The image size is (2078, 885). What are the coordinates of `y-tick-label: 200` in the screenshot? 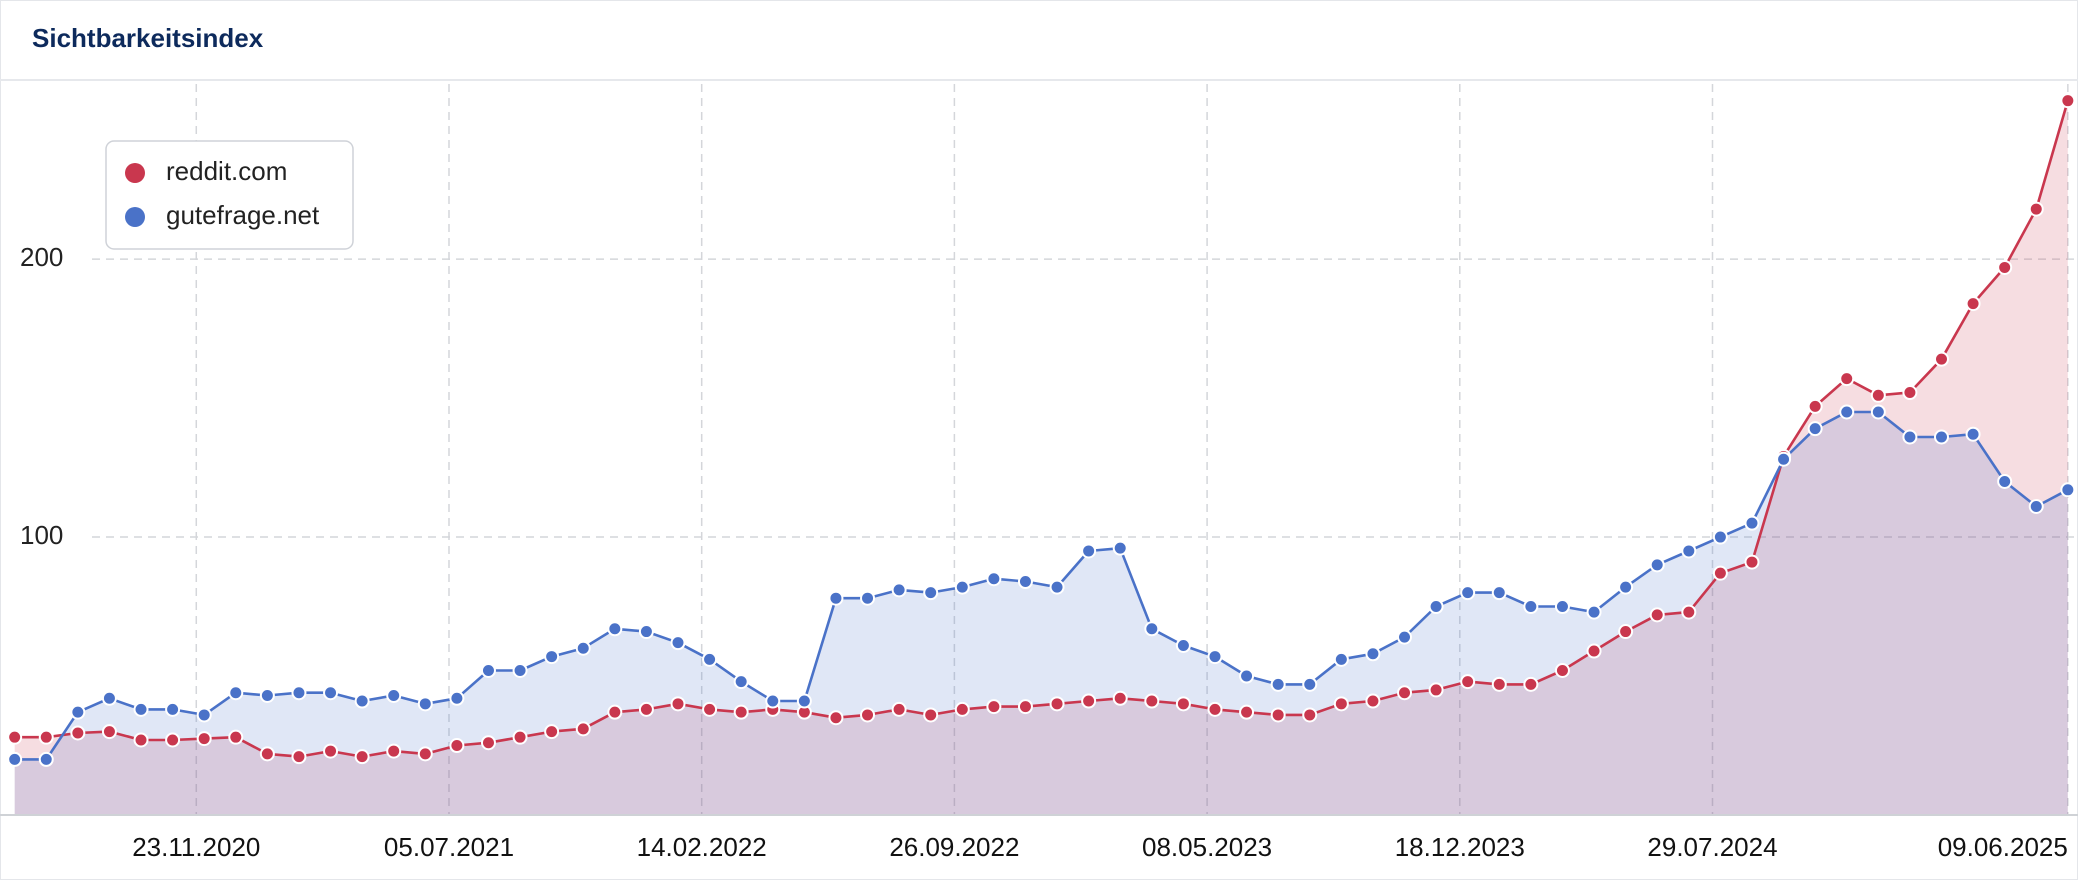 It's located at (41, 257).